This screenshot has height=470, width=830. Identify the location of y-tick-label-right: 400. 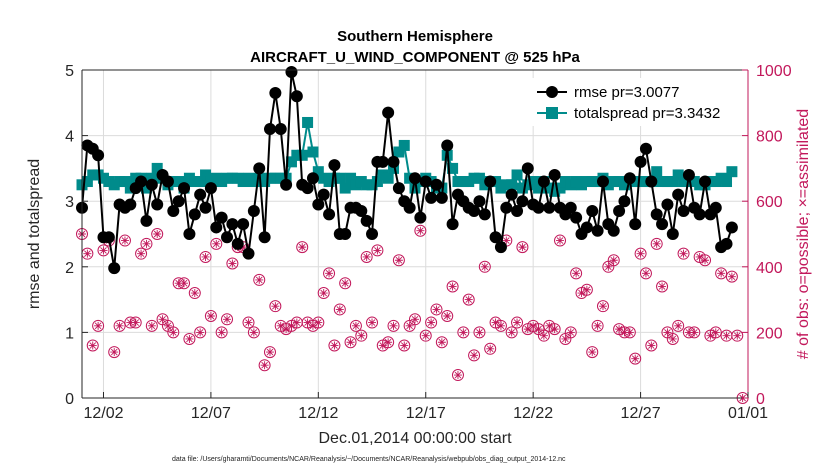
(769, 268).